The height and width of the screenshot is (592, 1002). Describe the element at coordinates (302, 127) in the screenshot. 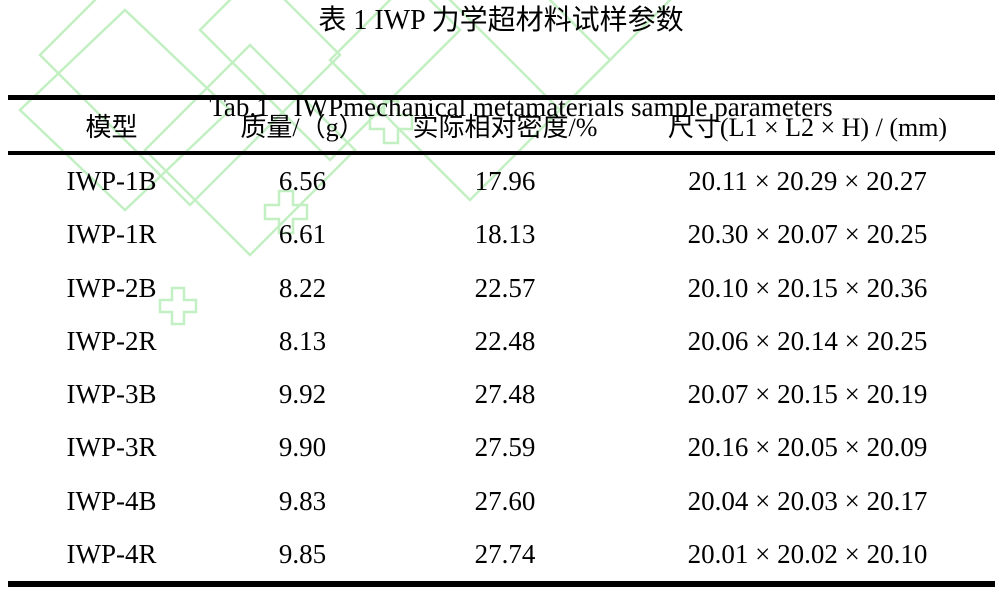

I see `column-header-mass: 质量/（g）` at that location.